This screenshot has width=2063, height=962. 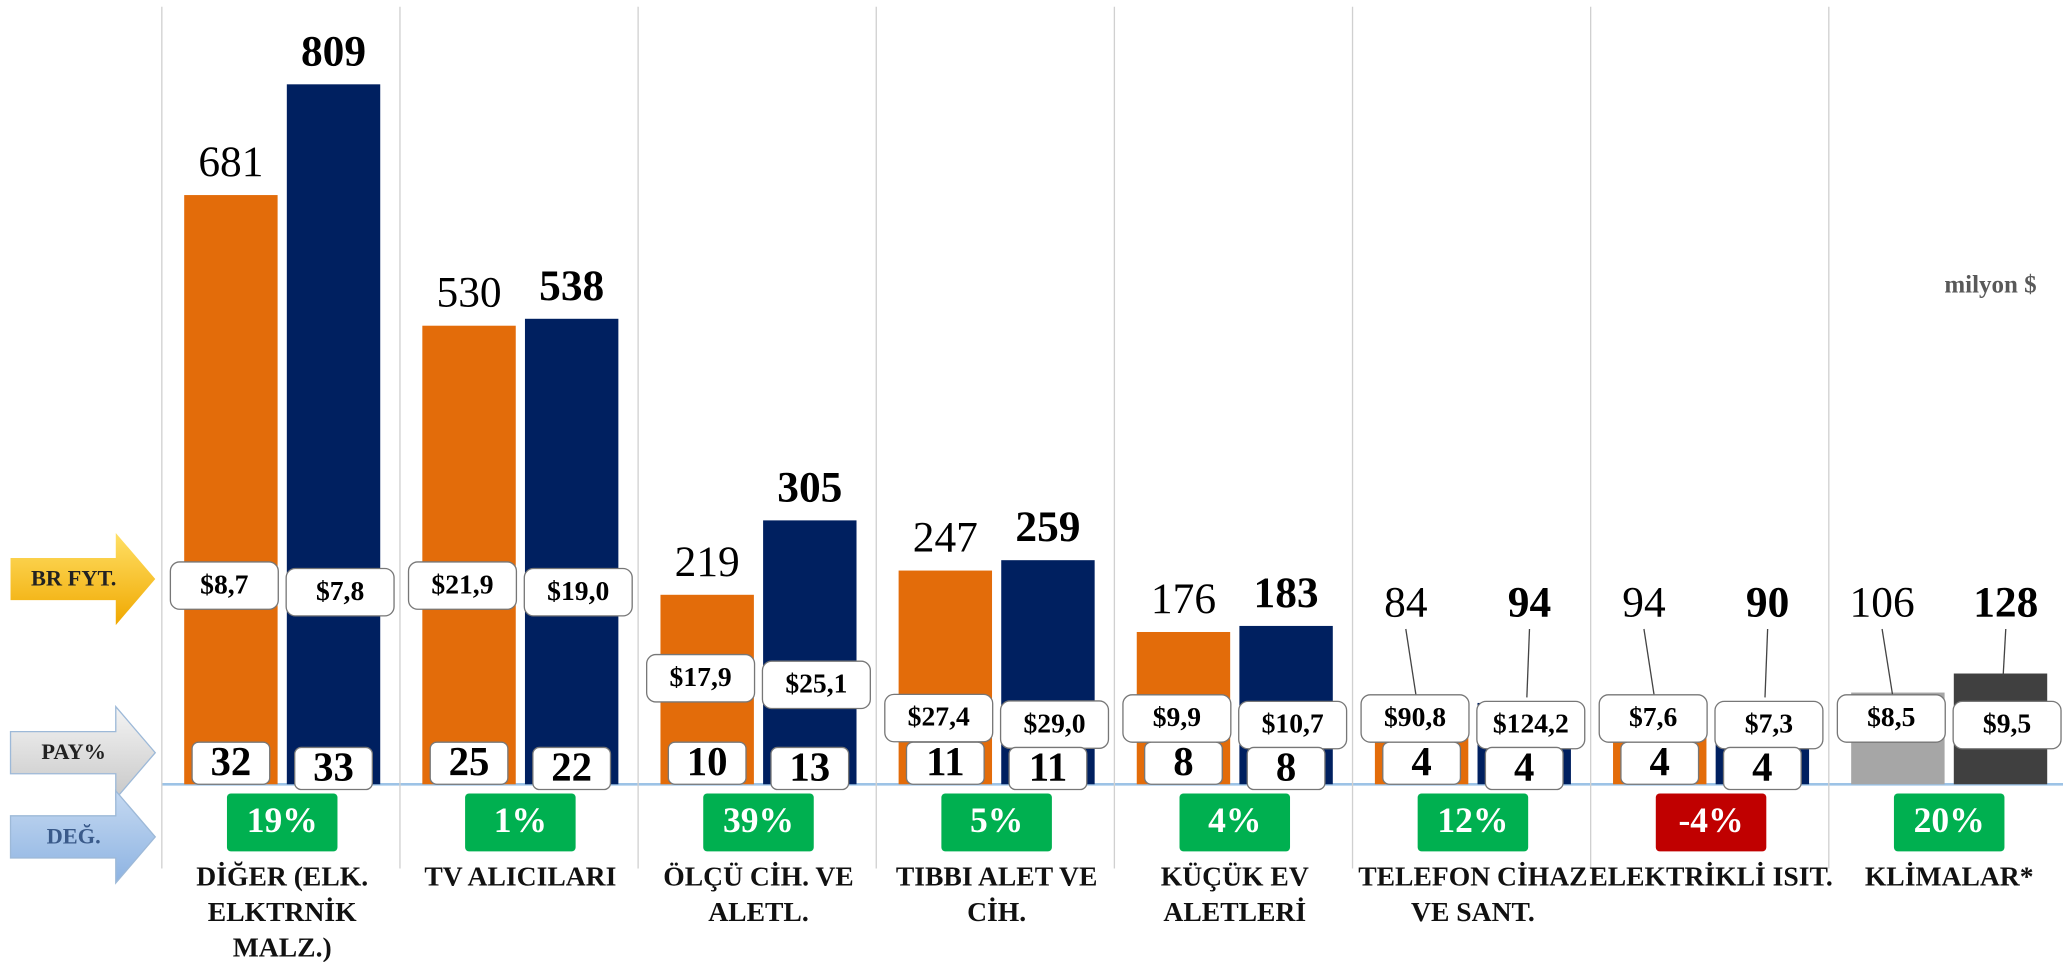 I want to click on share-label: 25, so click(x=469, y=761).